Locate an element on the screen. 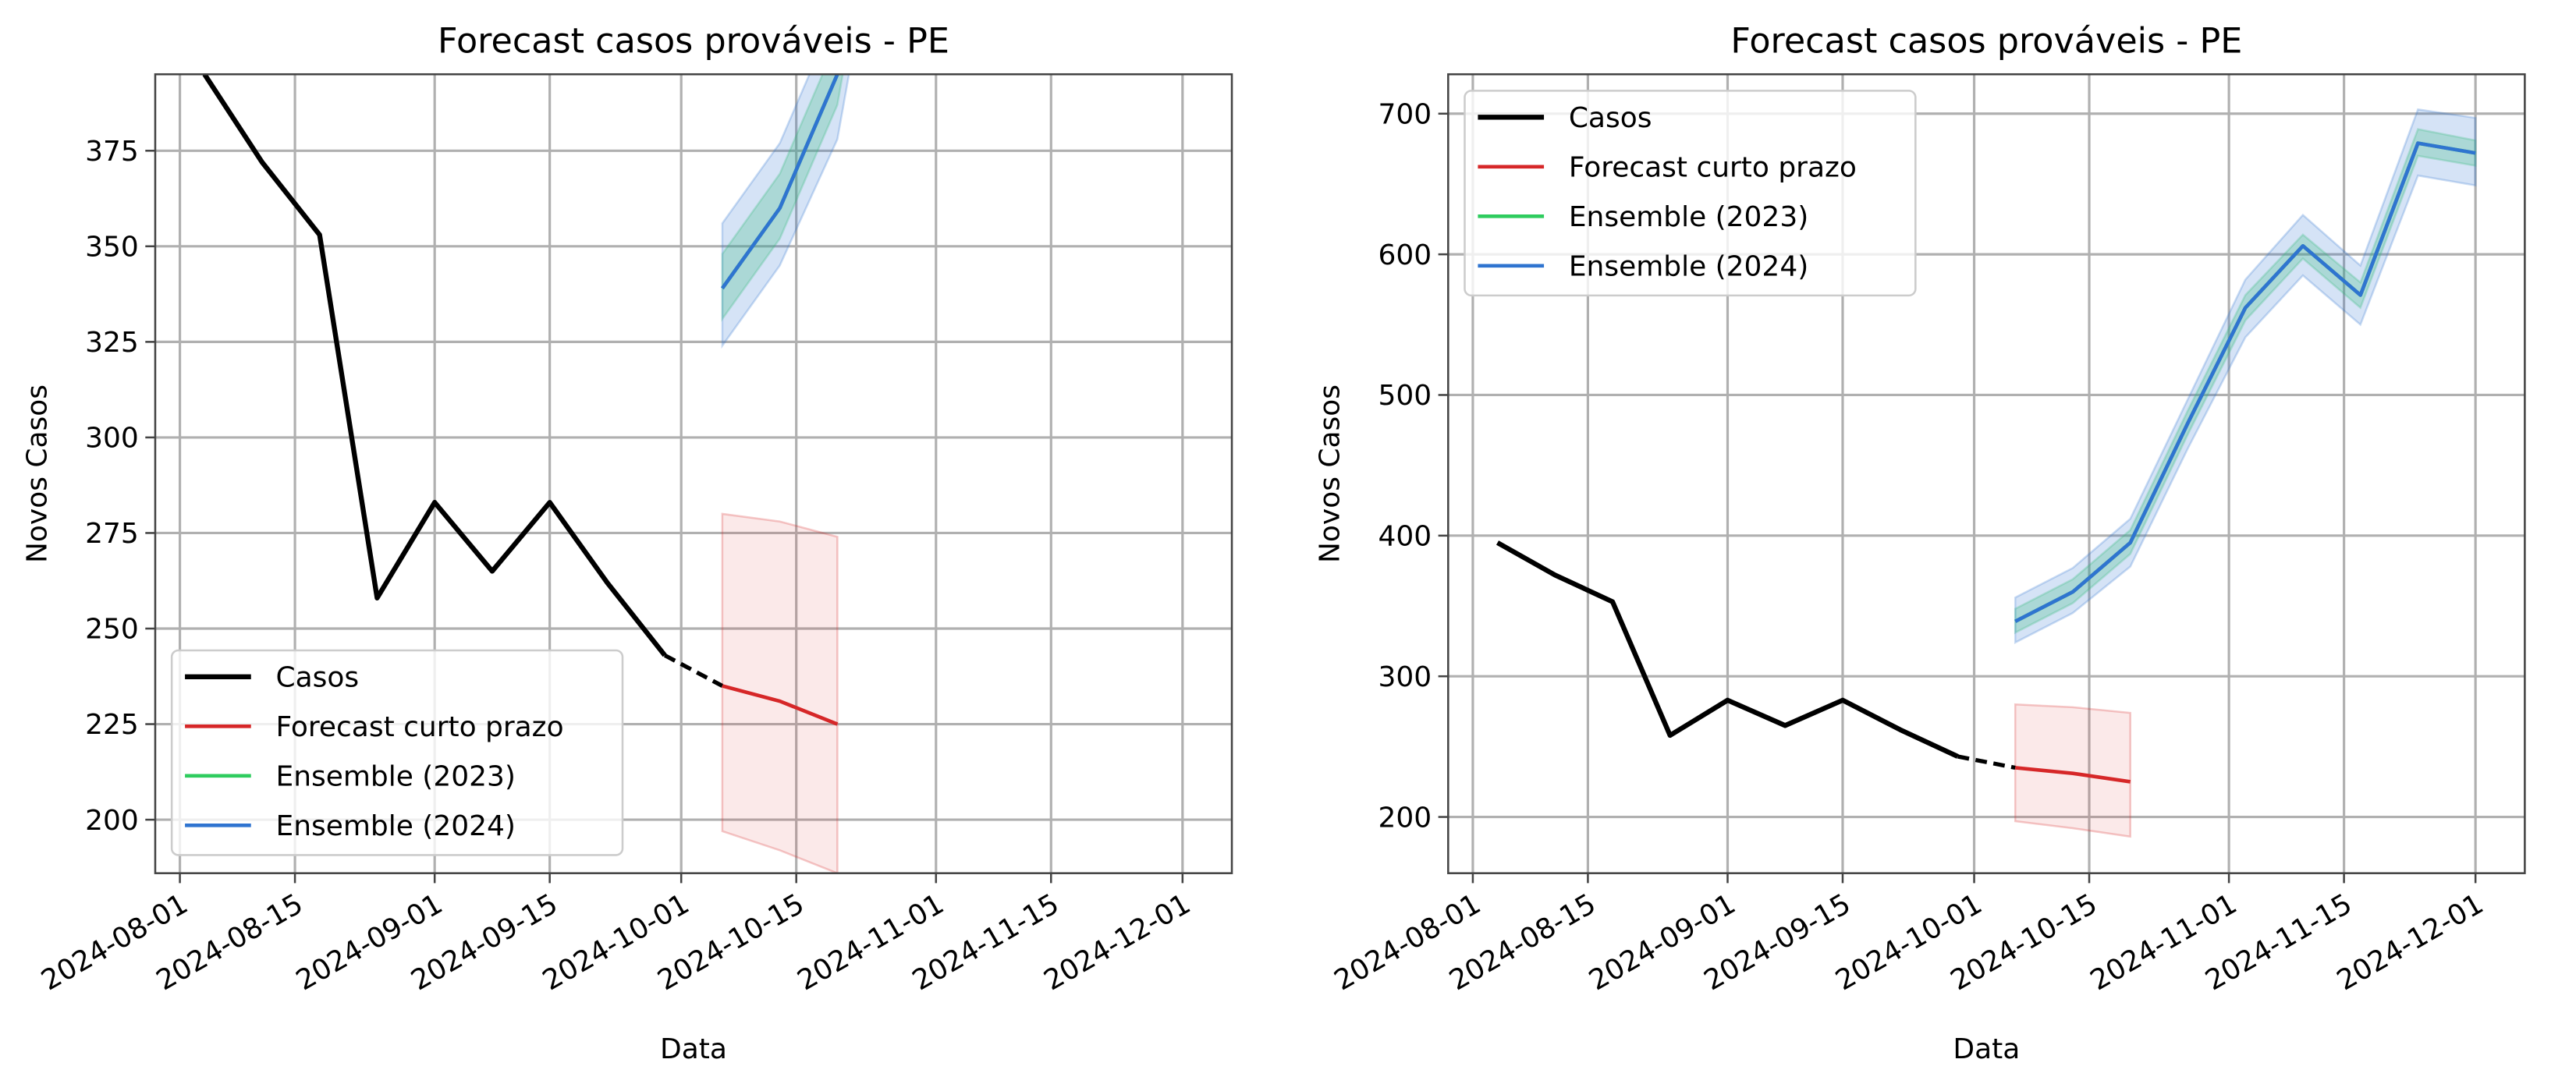 The width and height of the screenshot is (2576, 1084). y-tick-label: 375 is located at coordinates (112, 152).